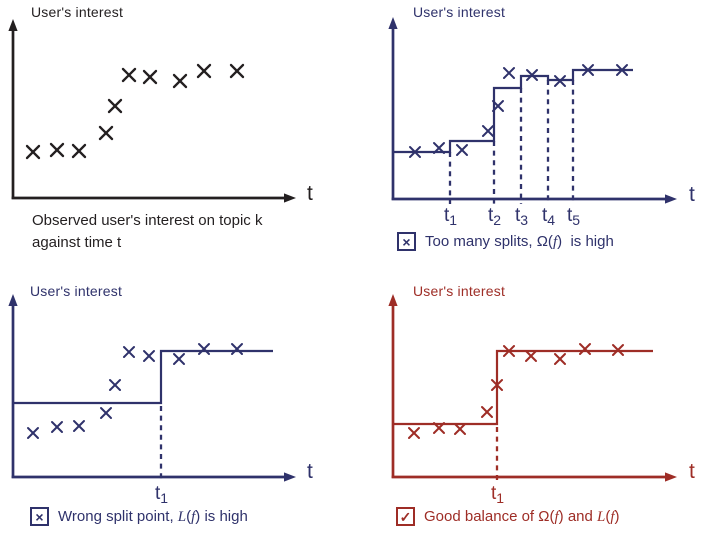  I want to click on y-axis-title-too-many-splits: User's interest, so click(459, 12).